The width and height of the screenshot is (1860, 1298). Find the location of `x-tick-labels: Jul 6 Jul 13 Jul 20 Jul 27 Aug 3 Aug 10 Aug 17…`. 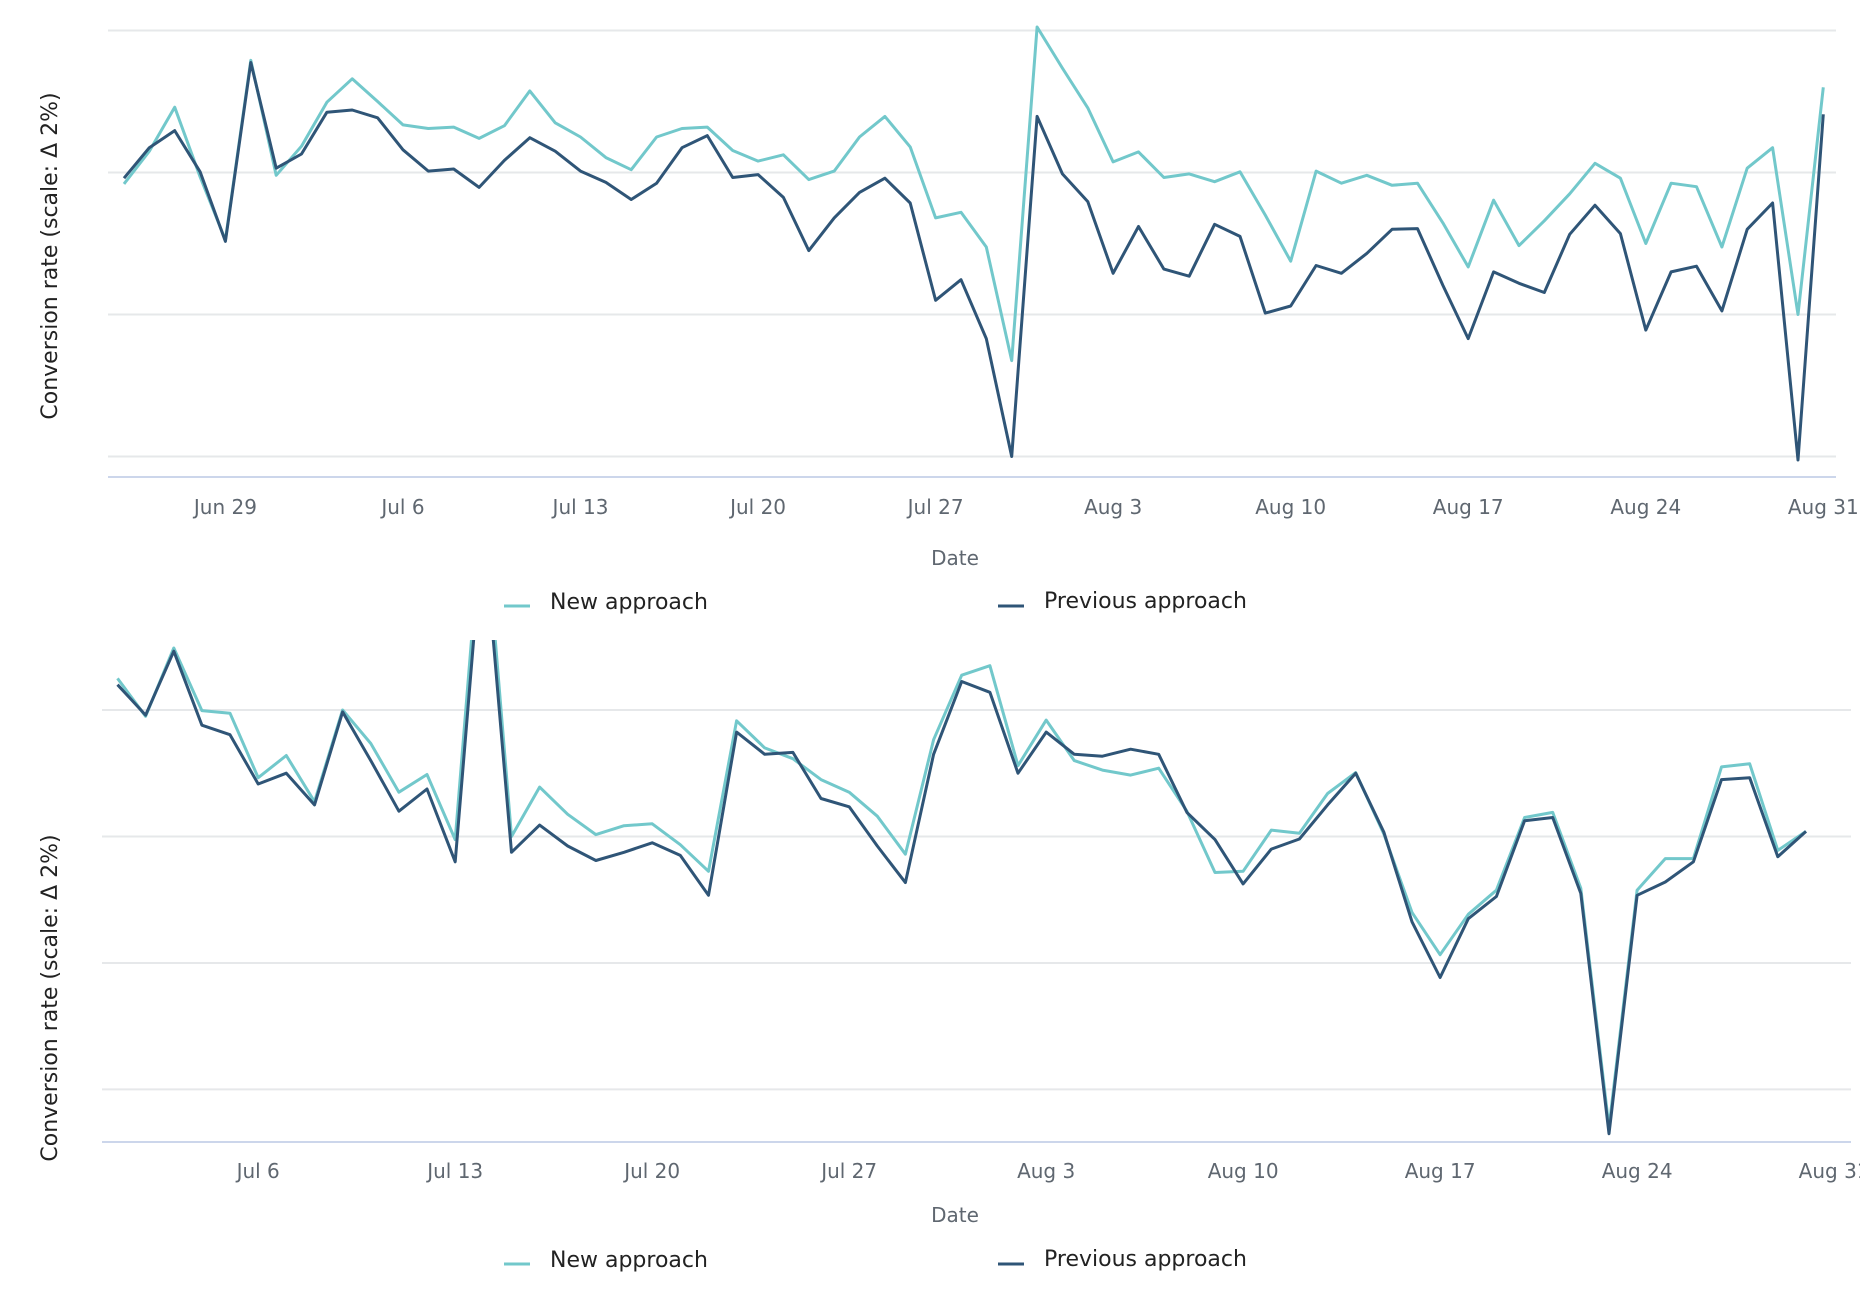

x-tick-labels: Jul 6 Jul 13 Jul 20 Jul 27 Aug 3 Aug 10 Aug 17… is located at coordinates (1047, 1171).